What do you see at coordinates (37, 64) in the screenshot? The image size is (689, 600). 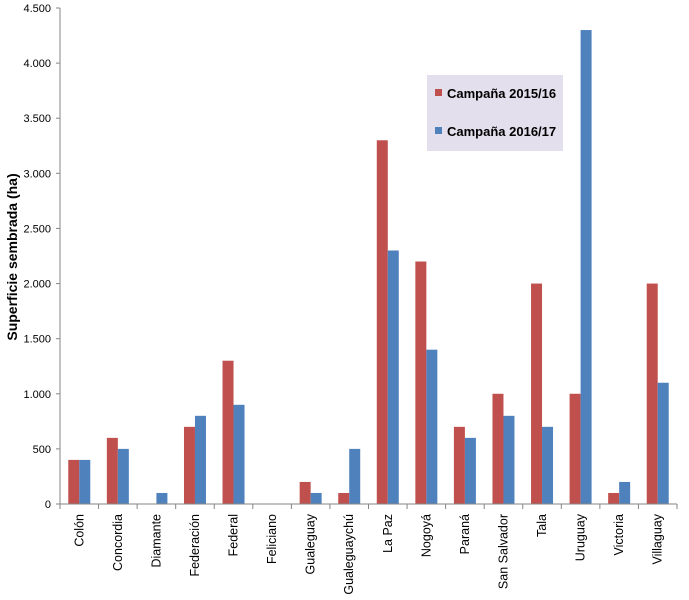 I see `y-tick-label: 4.000` at bounding box center [37, 64].